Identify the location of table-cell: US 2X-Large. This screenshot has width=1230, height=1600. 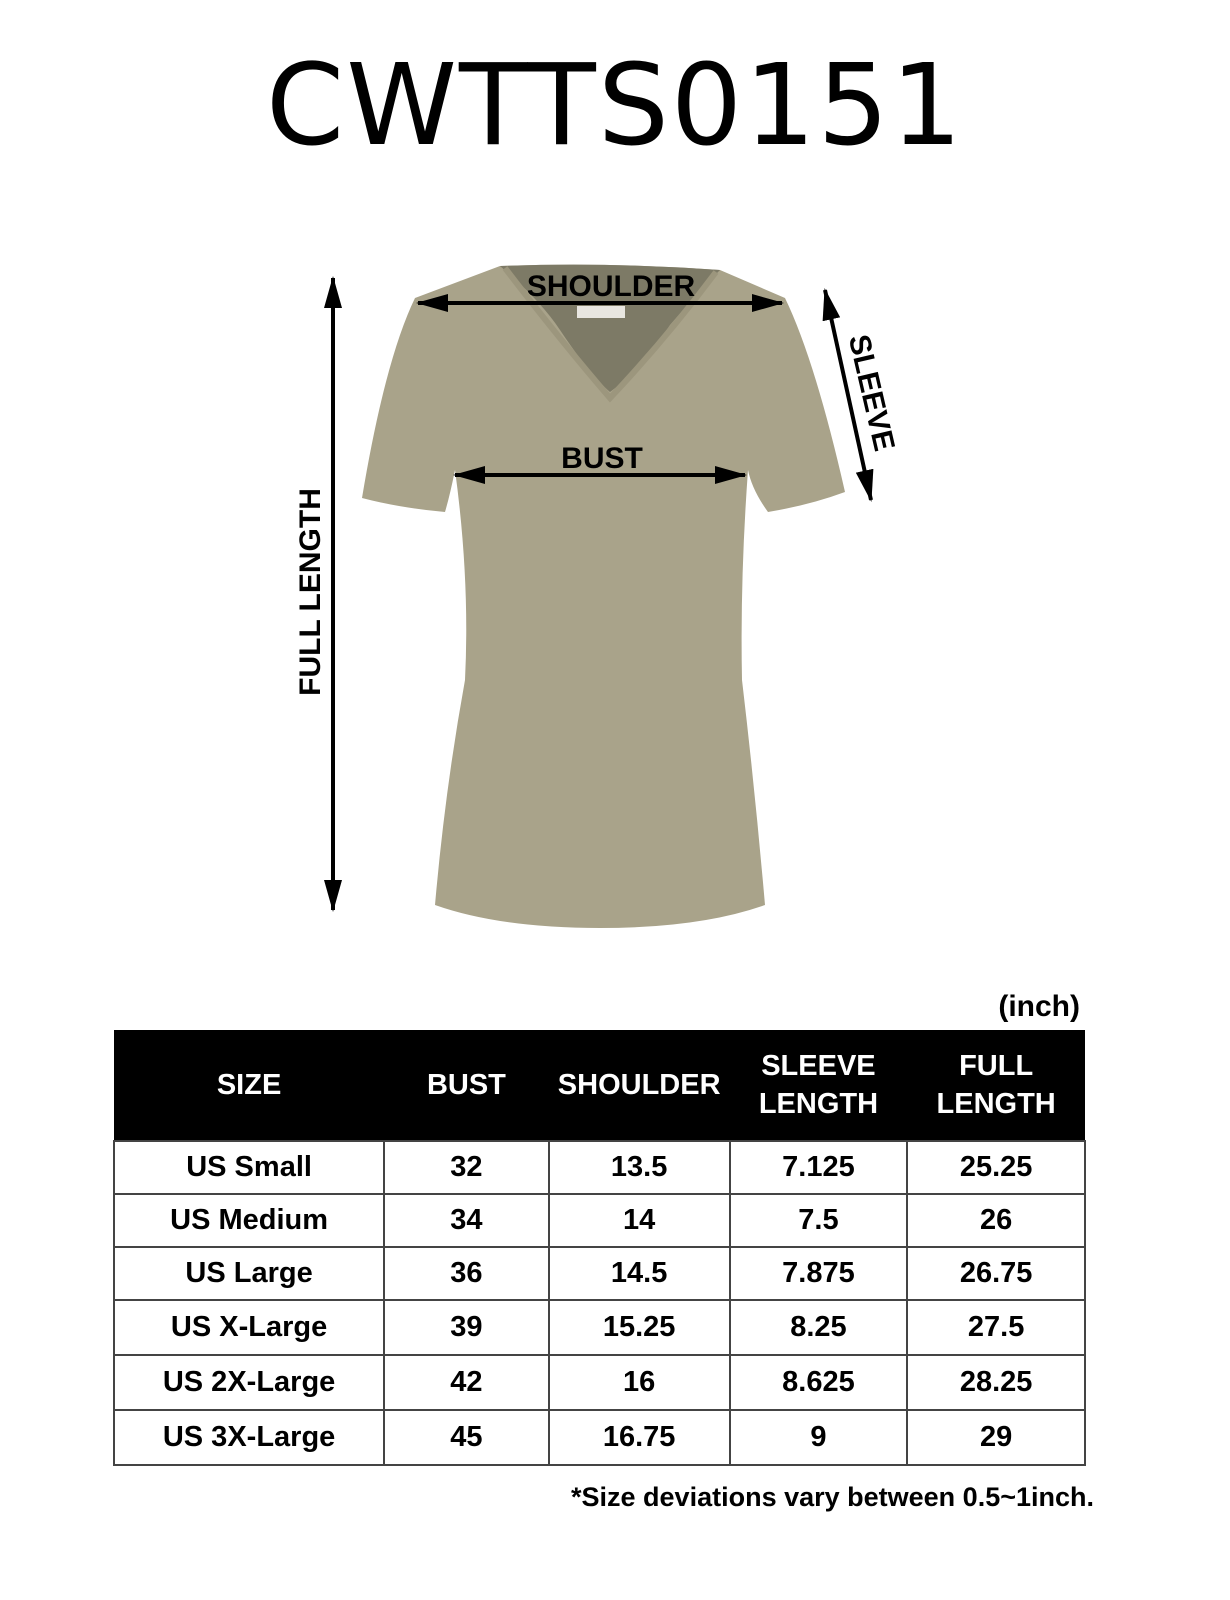
(249, 1382).